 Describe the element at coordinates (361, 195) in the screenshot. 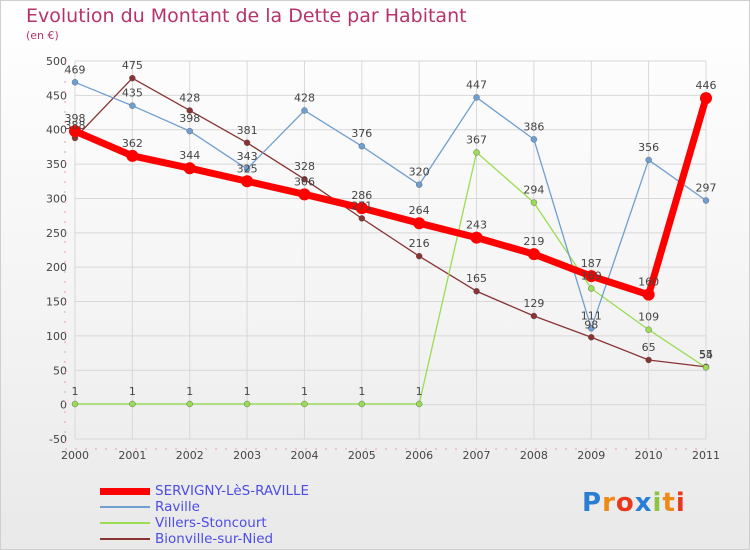

I see `data-label-0: 286` at that location.